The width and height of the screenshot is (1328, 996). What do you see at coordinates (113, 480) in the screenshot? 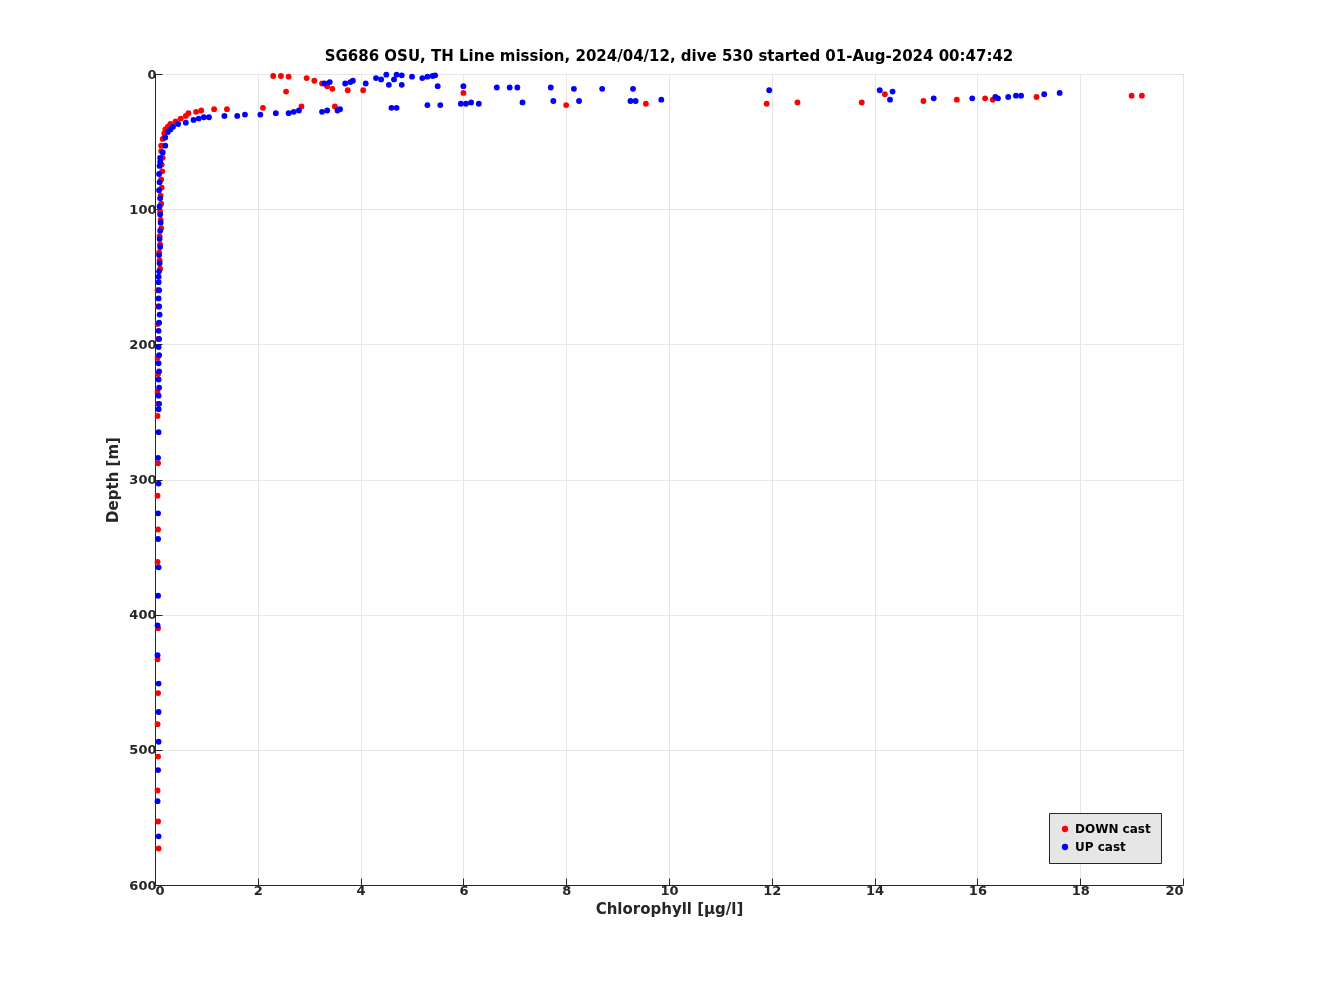
I see `y-axis-title: Depth [m]` at bounding box center [113, 480].